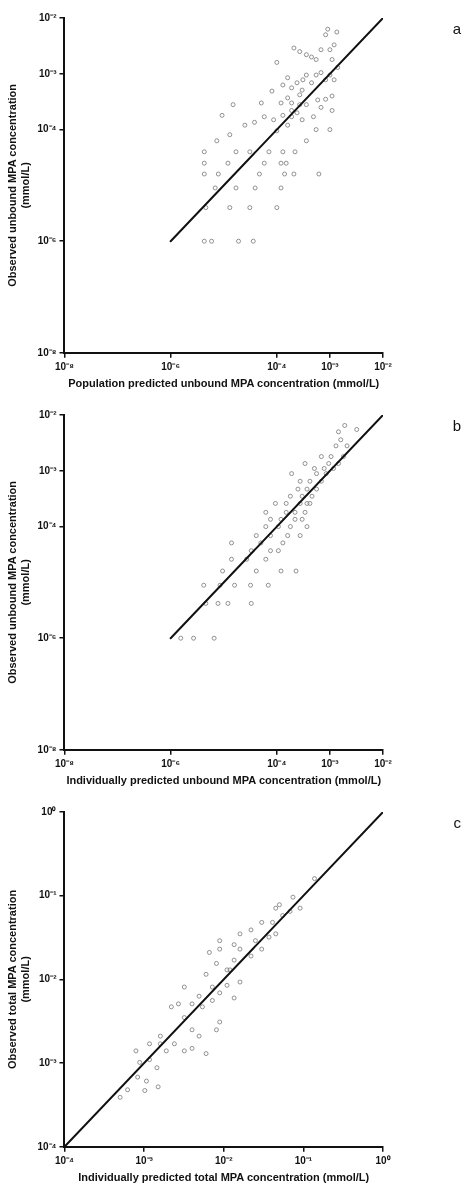 This screenshot has height=1193, width=463. Describe the element at coordinates (303, 1160) in the screenshot. I see `x-tick-label: 10⁻¹` at that location.